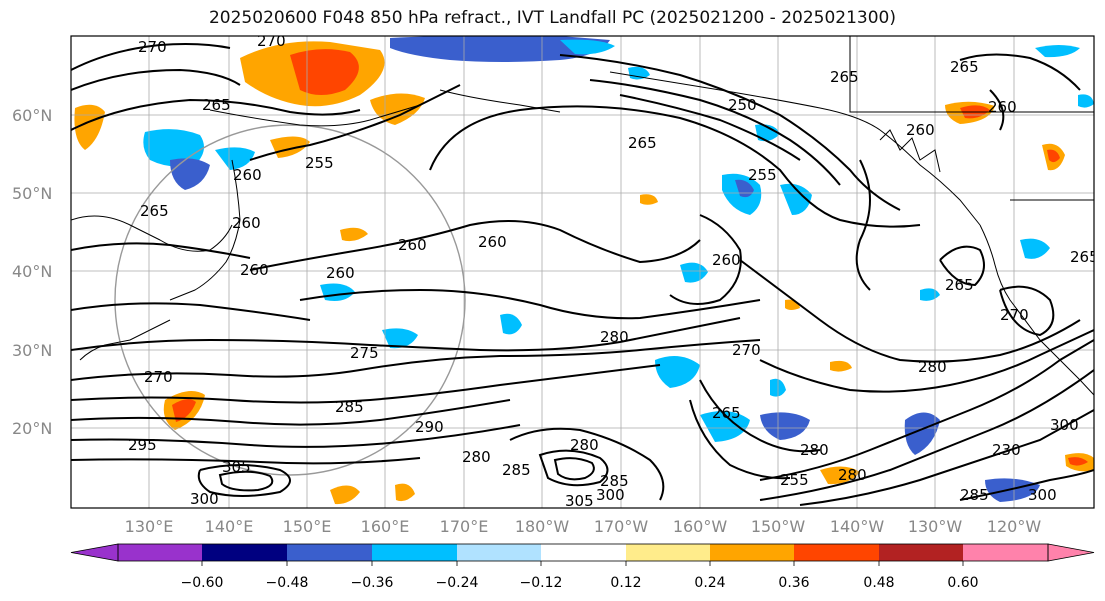 Image resolution: width=1105 pixels, height=601 pixels. I want to click on colorbar, so click(582, 554).